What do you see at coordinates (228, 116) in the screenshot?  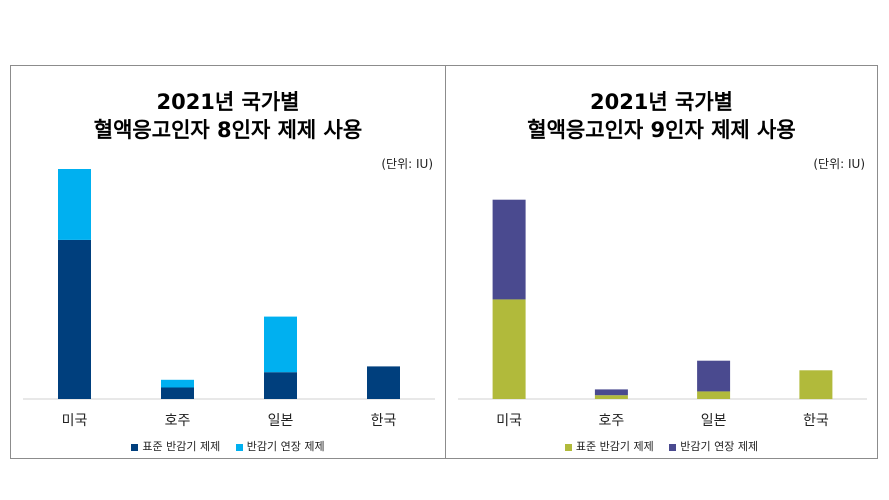 I see `chart-title: 2021년 국가별 혈액응고인자 8인자 제제 사용` at bounding box center [228, 116].